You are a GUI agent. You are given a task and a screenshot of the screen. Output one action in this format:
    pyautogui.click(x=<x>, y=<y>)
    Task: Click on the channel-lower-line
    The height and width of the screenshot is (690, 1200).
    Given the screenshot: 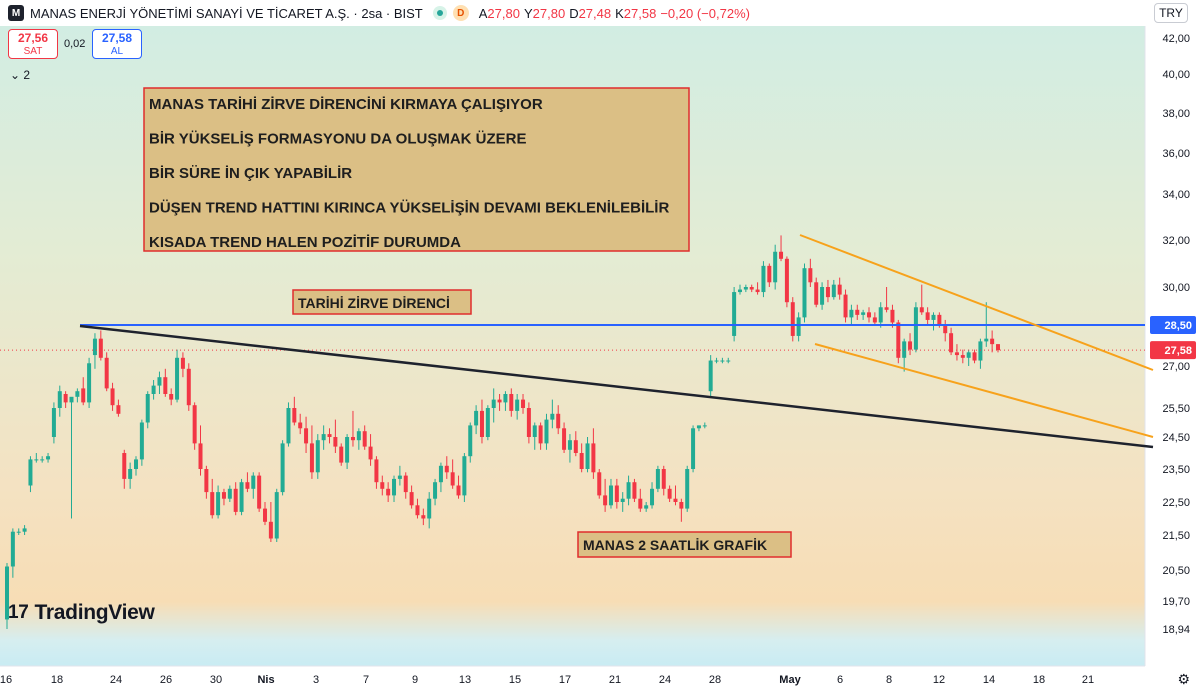 What is the action you would take?
    pyautogui.click(x=984, y=390)
    